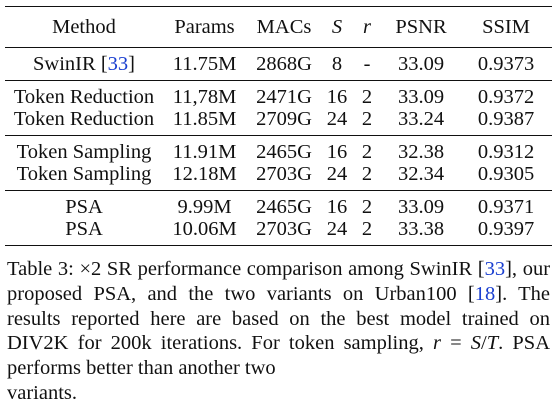  Describe the element at coordinates (367, 27) in the screenshot. I see `header-r: r` at that location.